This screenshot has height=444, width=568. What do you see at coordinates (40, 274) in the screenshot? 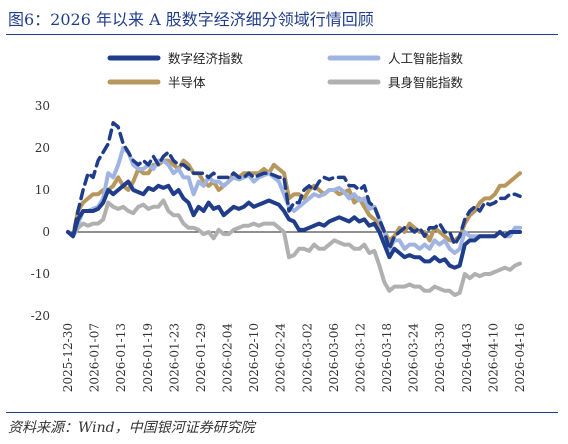
I see `y-tick-label: -10` at bounding box center [40, 274].